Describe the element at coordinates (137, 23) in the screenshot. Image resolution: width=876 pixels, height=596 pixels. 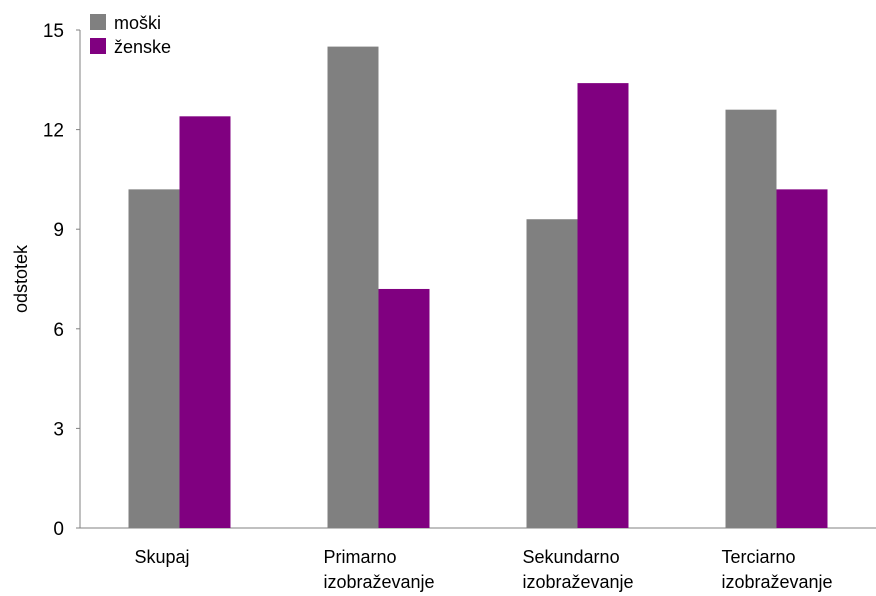
I see `legend-label: moški` at that location.